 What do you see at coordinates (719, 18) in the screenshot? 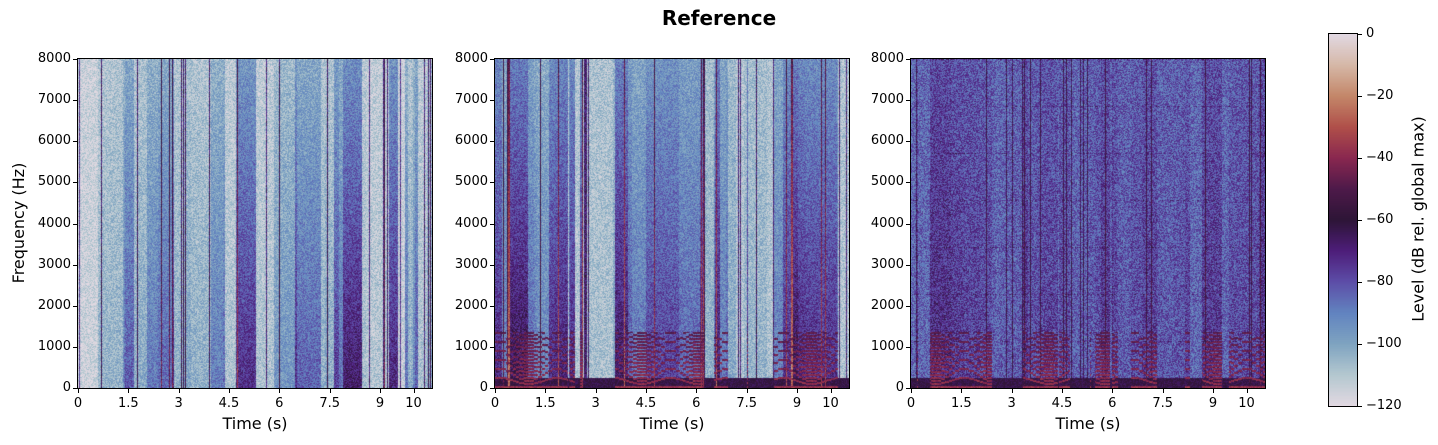
I see `figure-title: Reference` at bounding box center [719, 18].